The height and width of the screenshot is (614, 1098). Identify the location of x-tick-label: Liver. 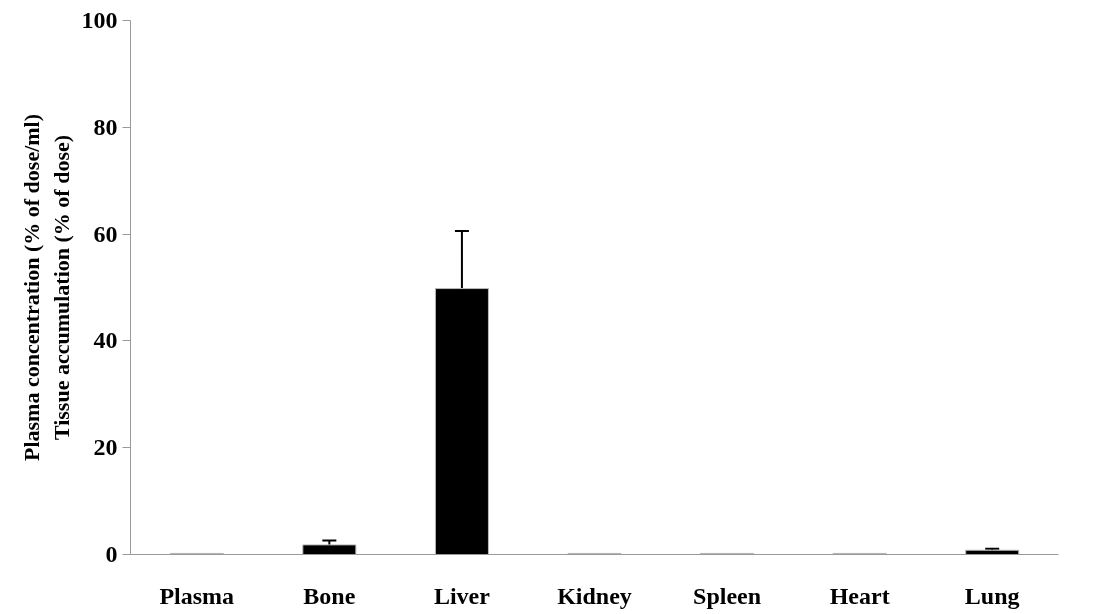
(462, 595).